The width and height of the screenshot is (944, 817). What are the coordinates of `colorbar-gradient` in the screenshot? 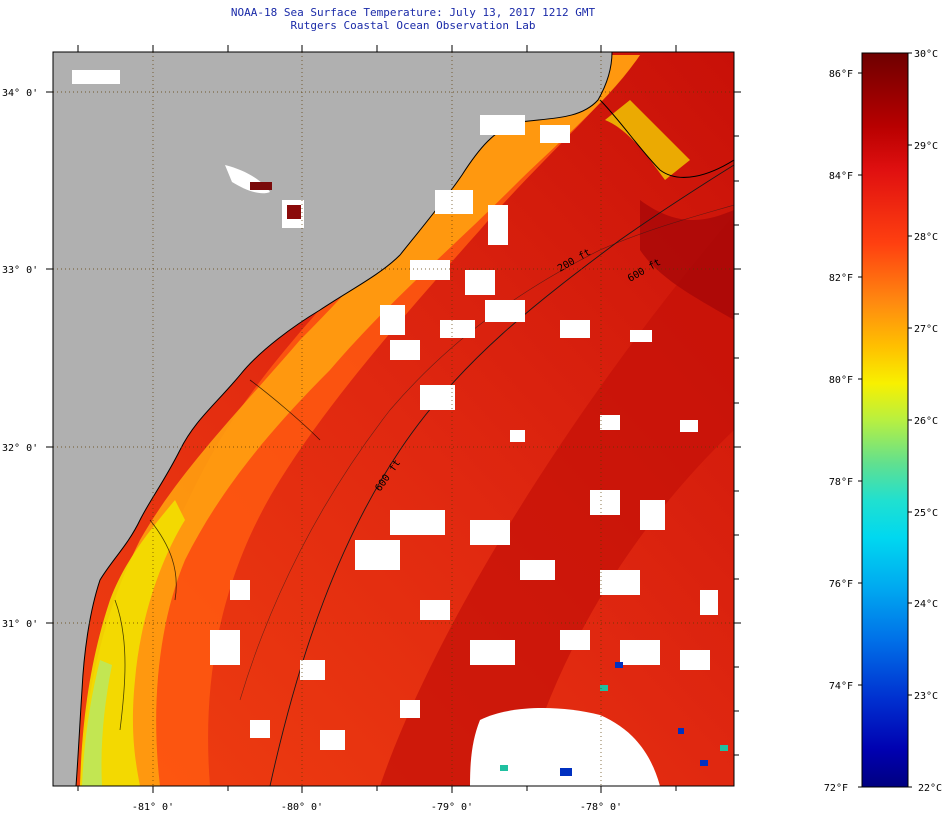 It's located at (885, 420).